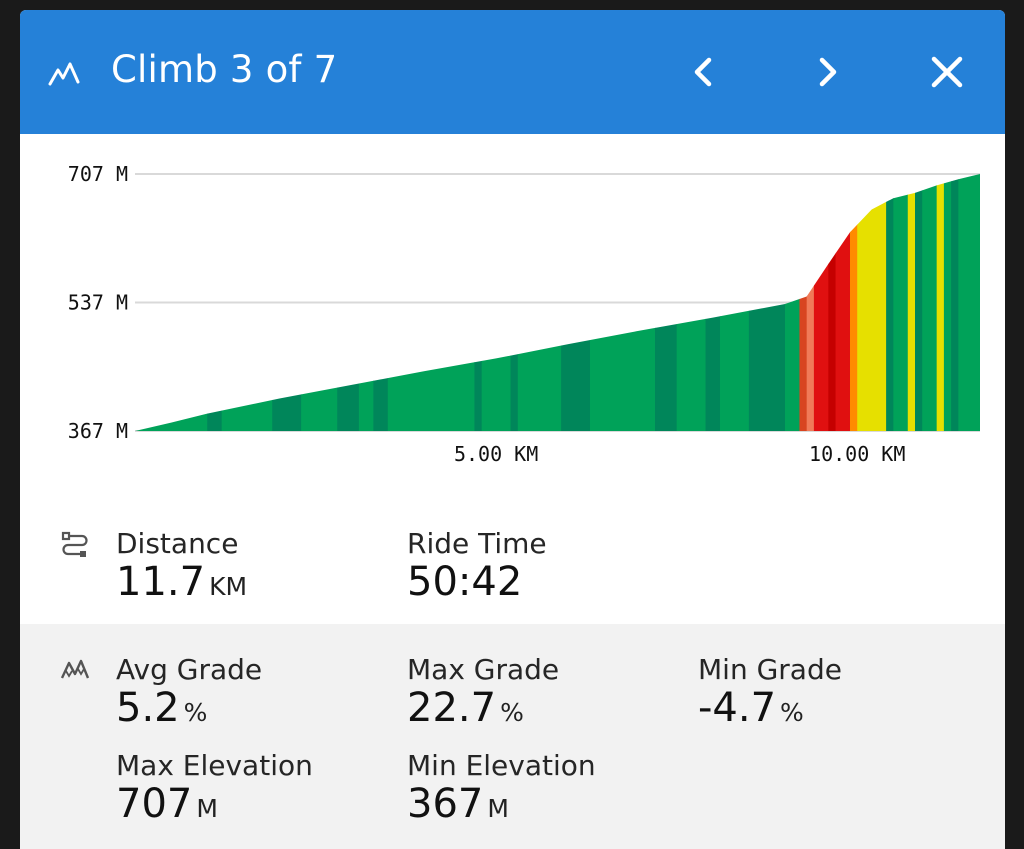 Image resolution: width=1024 pixels, height=849 pixels. What do you see at coordinates (737, 708) in the screenshot?
I see `min-grade-value: -4.7` at bounding box center [737, 708].